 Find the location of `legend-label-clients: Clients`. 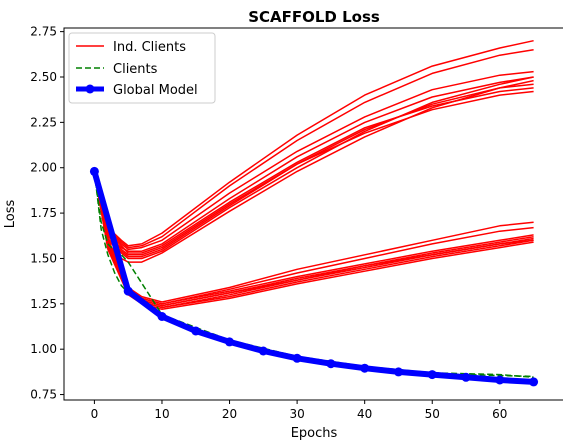

legend-label-clients: Clients is located at coordinates (135, 69).